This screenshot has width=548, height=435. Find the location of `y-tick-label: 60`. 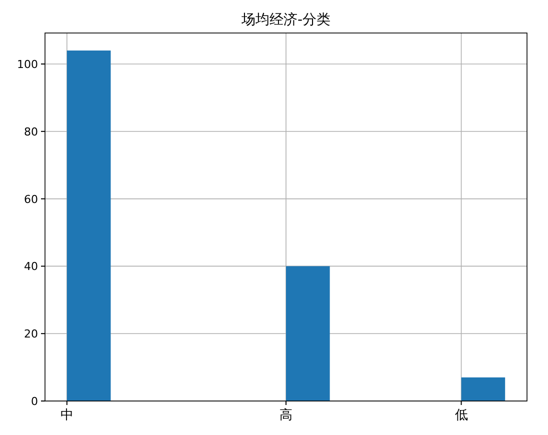

y-tick-label: 60 is located at coordinates (31, 199).